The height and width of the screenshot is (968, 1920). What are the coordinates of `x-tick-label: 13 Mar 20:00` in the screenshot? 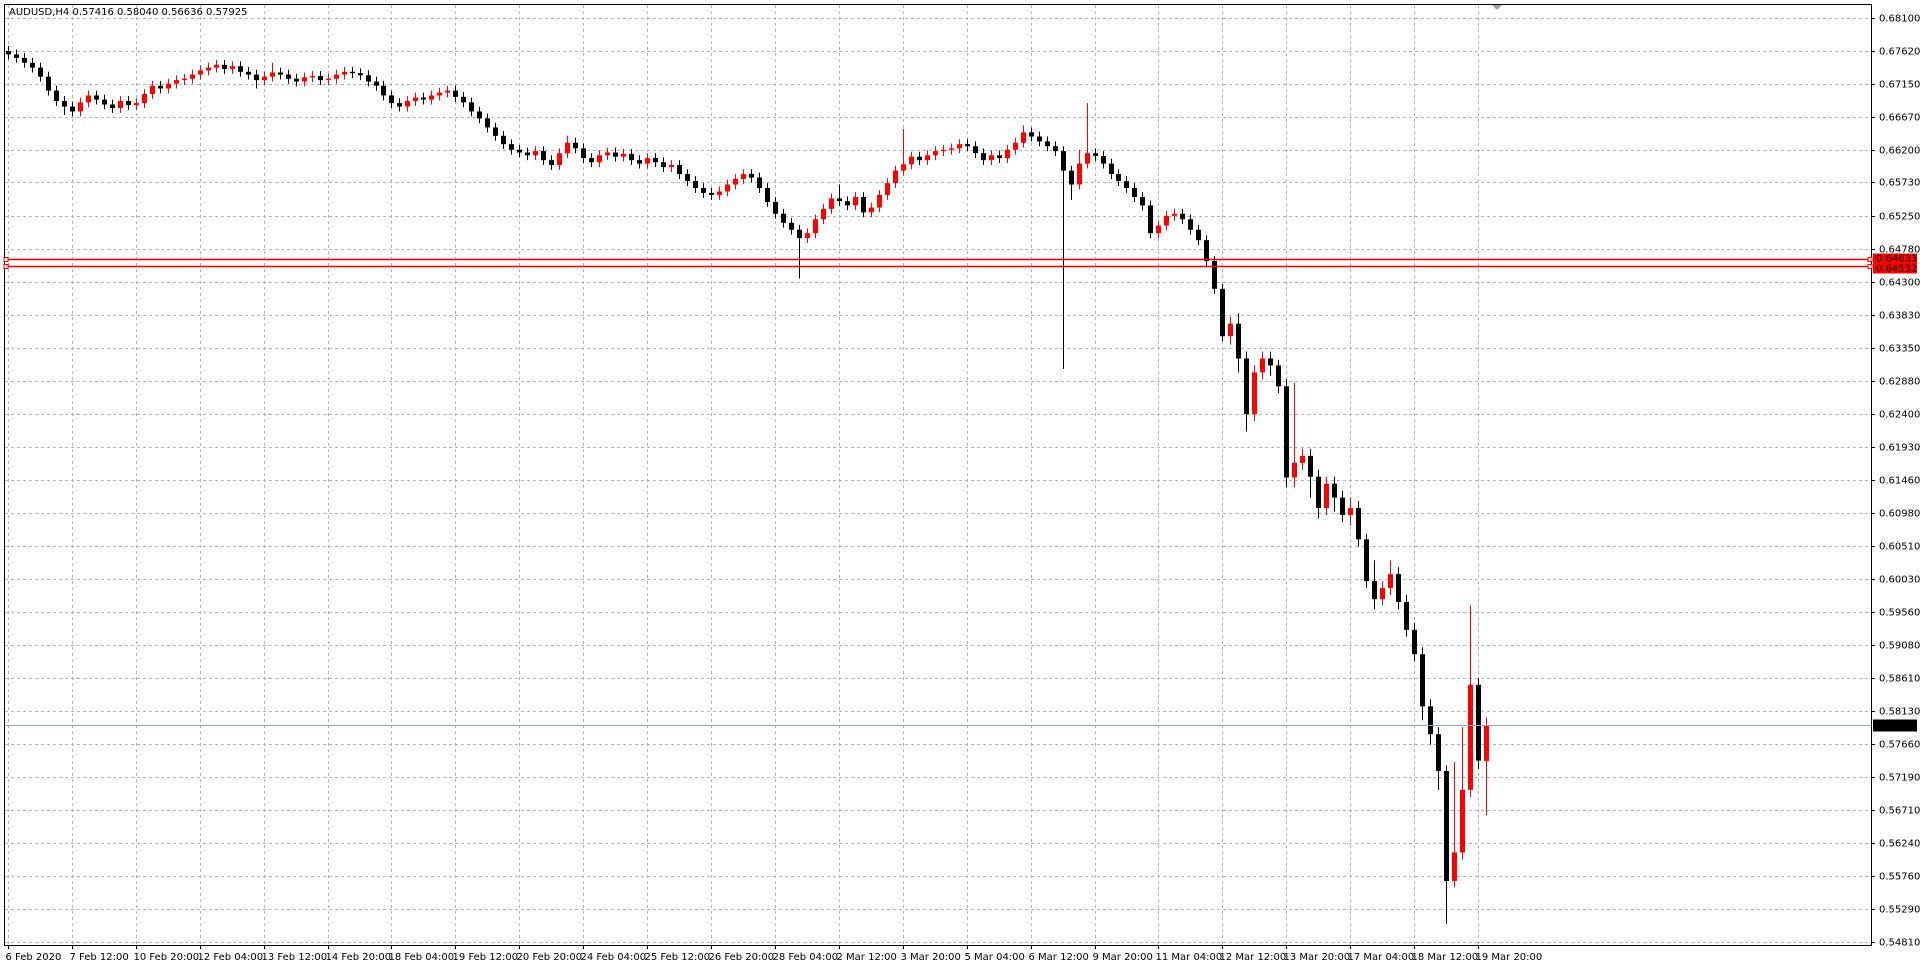 It's located at (1317, 957).